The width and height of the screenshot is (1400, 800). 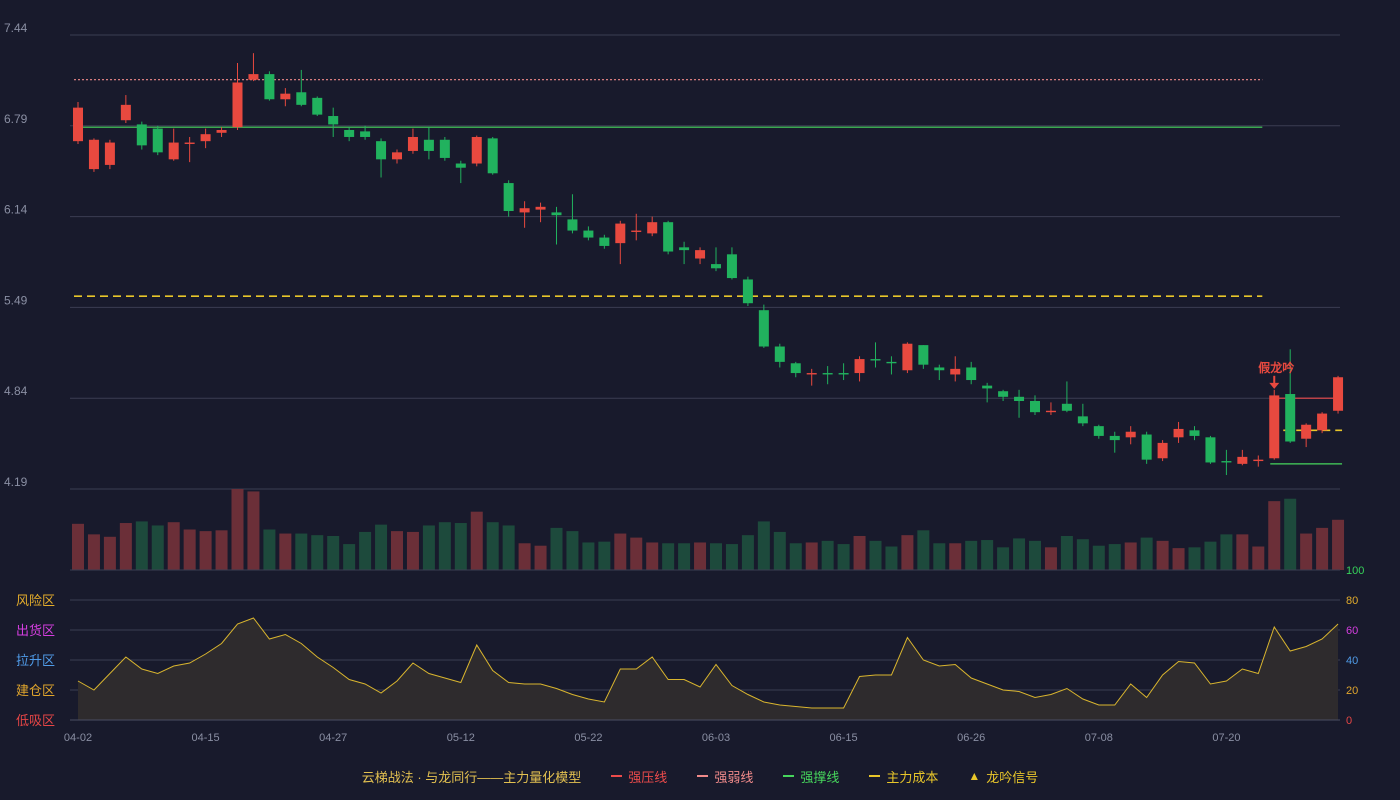 I want to click on legend-item-strong-press: 强压线, so click(x=639, y=776).